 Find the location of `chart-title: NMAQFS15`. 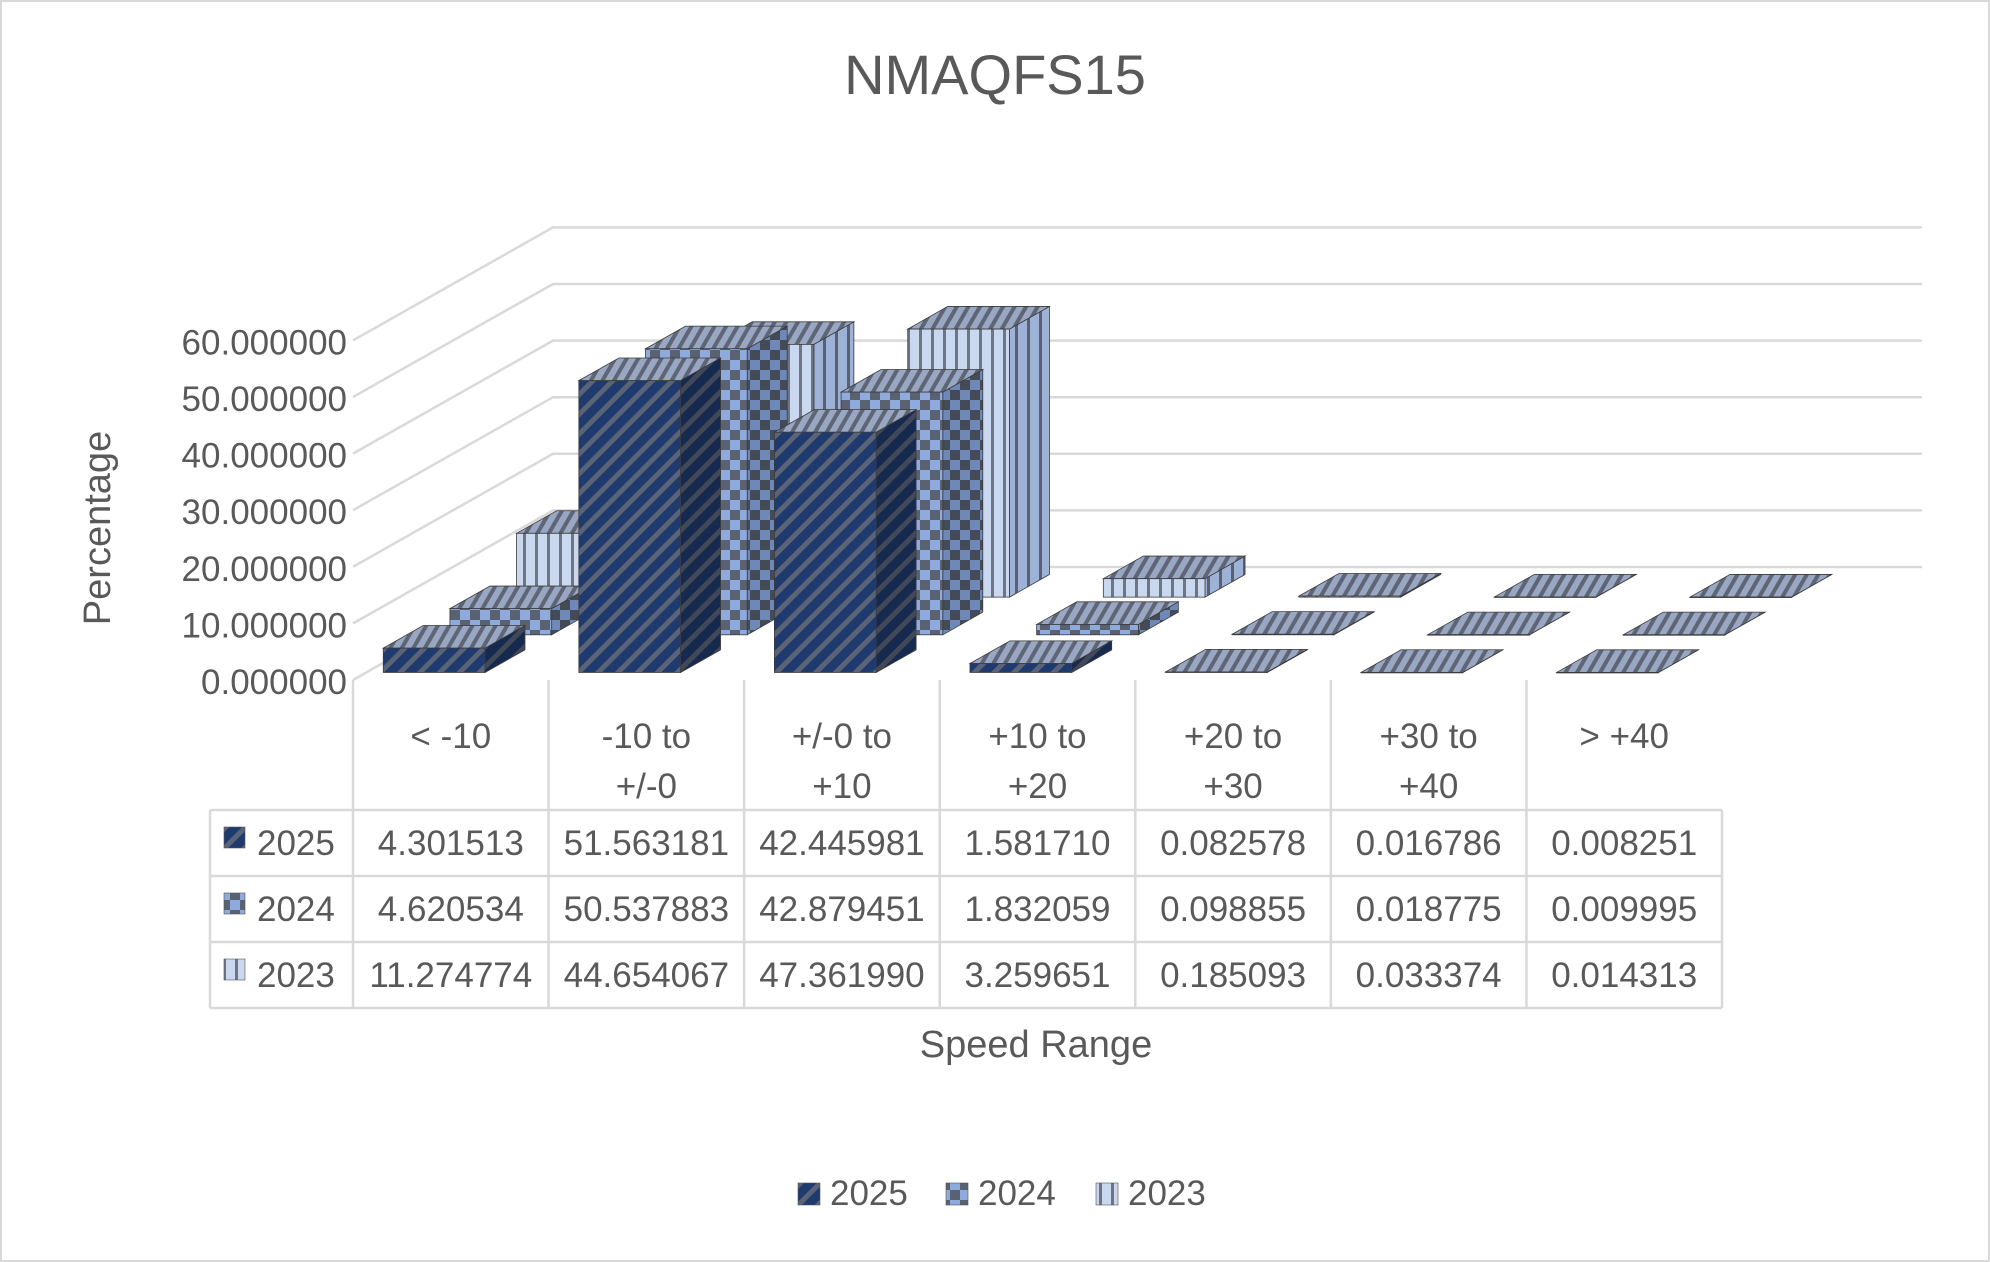

chart-title: NMAQFS15 is located at coordinates (995, 74).